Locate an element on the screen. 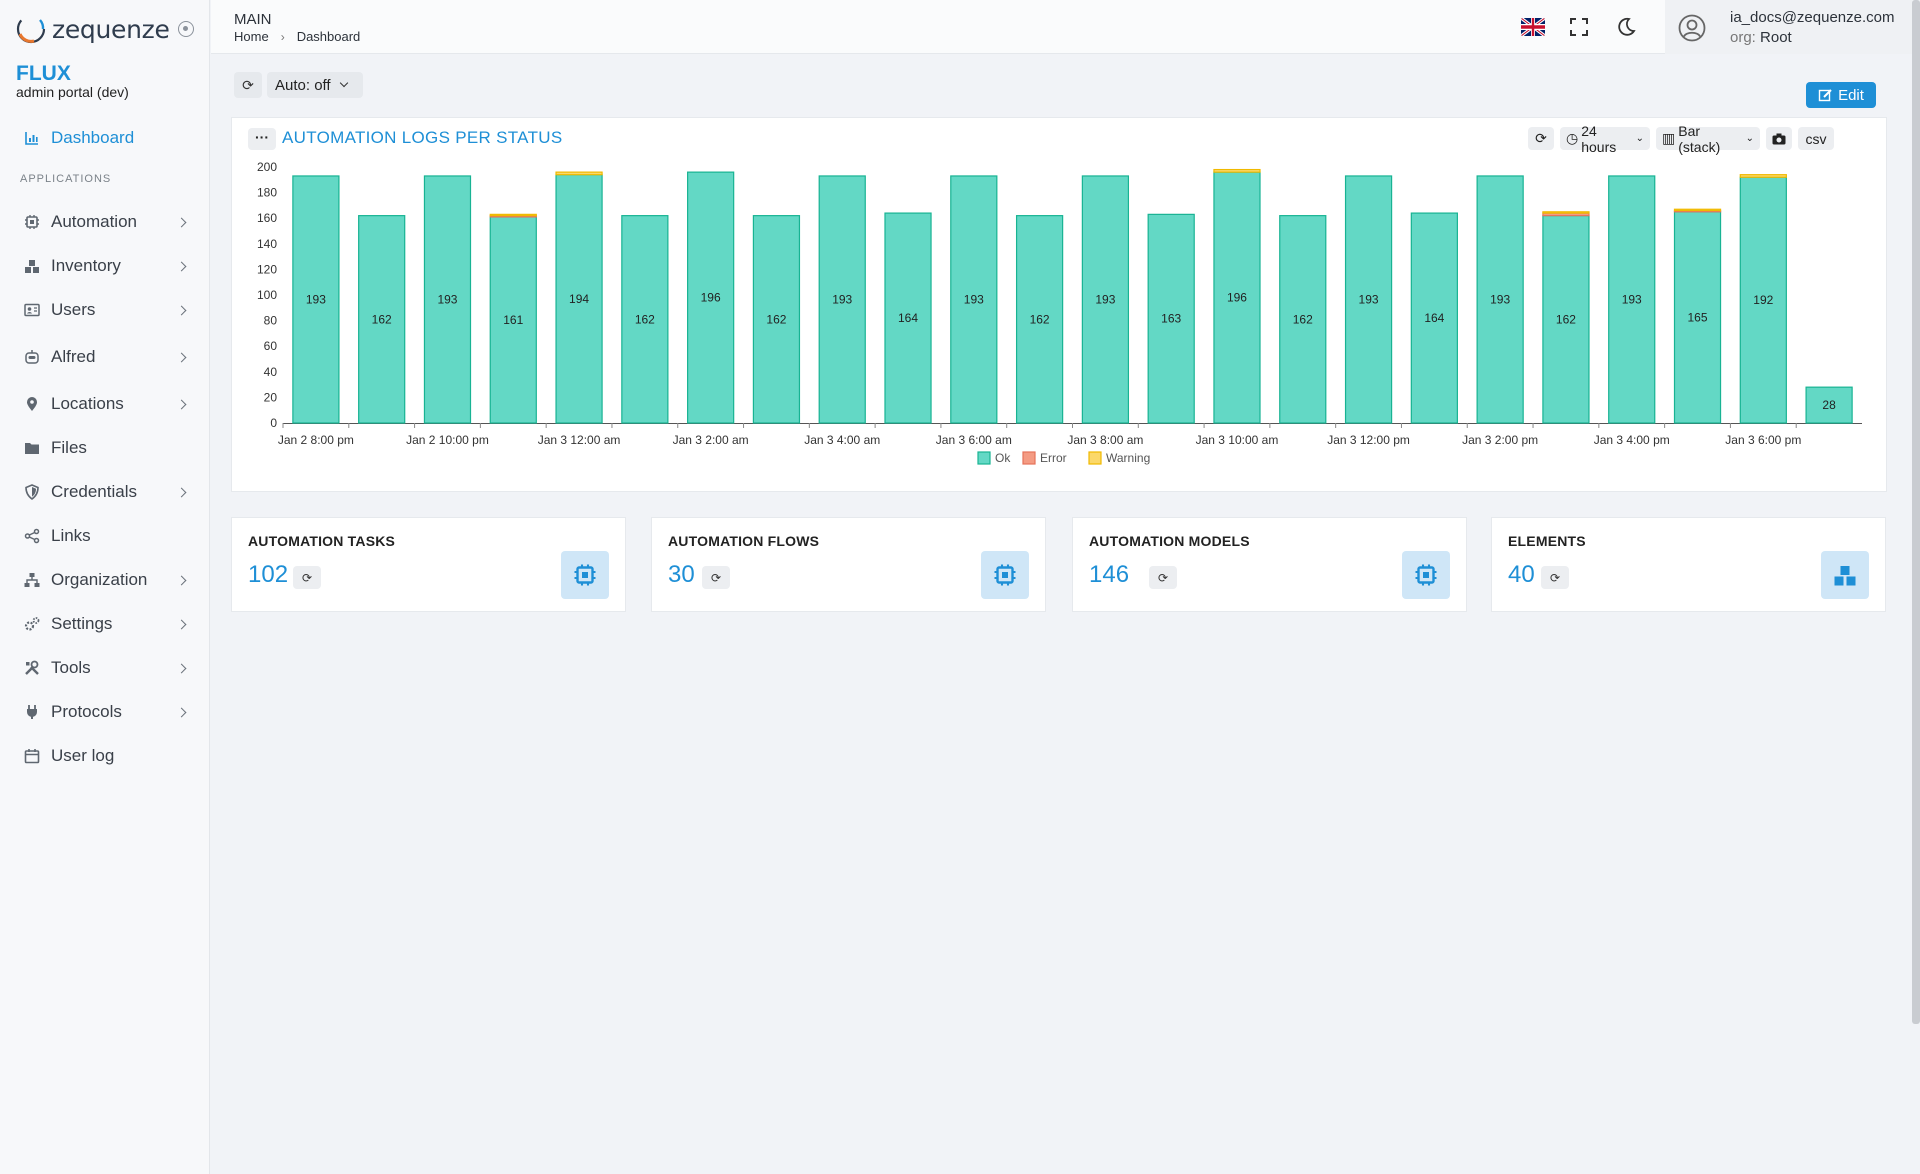 The height and width of the screenshot is (1174, 1920). org-key: org: is located at coordinates (1743, 37).